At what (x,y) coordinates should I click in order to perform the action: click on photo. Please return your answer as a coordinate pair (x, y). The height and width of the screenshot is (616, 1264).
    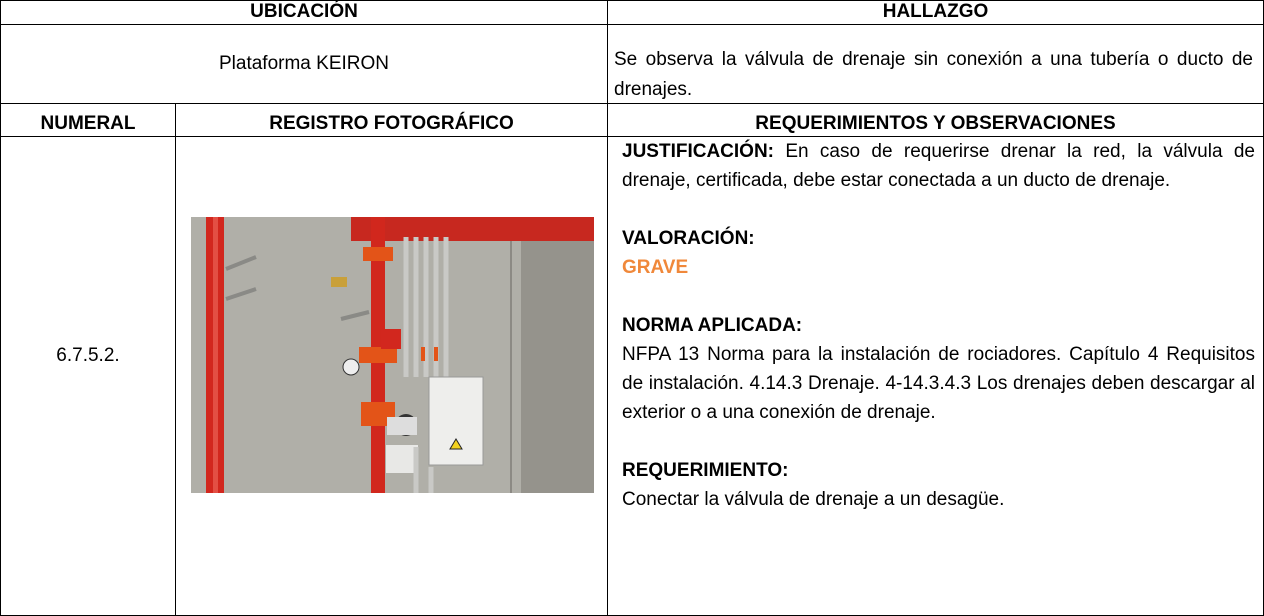
    Looking at the image, I should click on (392, 355).